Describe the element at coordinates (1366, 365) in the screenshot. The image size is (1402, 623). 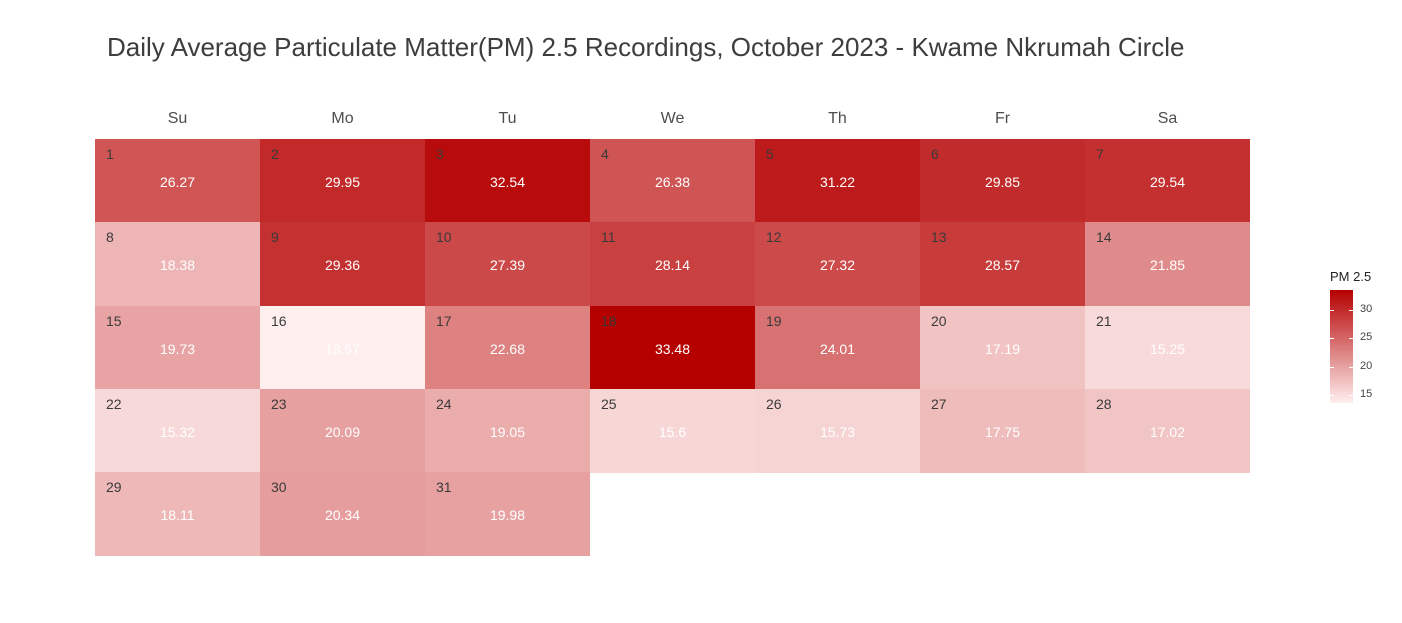
I see `legend-tick-label: 20` at that location.